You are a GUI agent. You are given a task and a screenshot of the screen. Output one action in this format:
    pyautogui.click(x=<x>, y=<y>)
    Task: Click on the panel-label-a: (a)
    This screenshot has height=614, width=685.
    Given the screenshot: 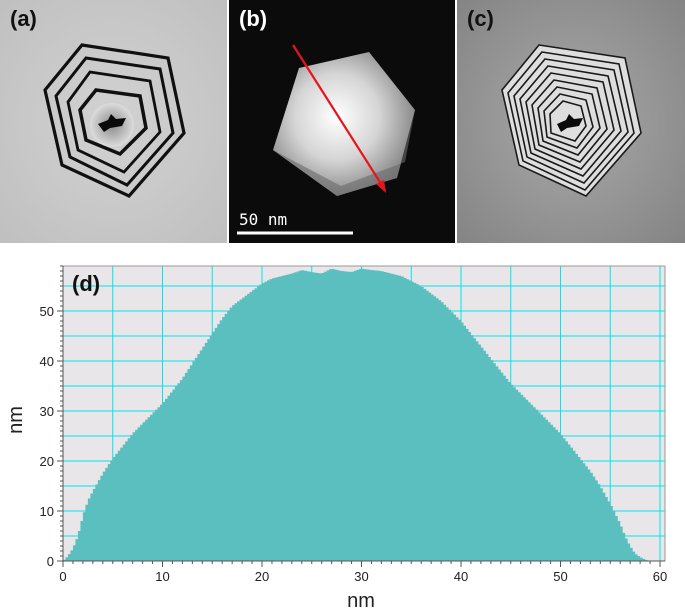 What is the action you would take?
    pyautogui.click(x=23, y=18)
    